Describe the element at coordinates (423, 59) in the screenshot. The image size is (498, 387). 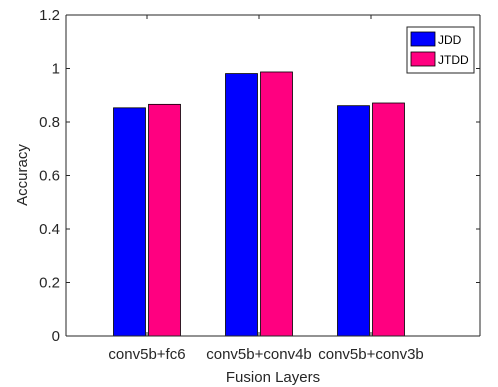
I see `legend-swatch-jtdd` at that location.